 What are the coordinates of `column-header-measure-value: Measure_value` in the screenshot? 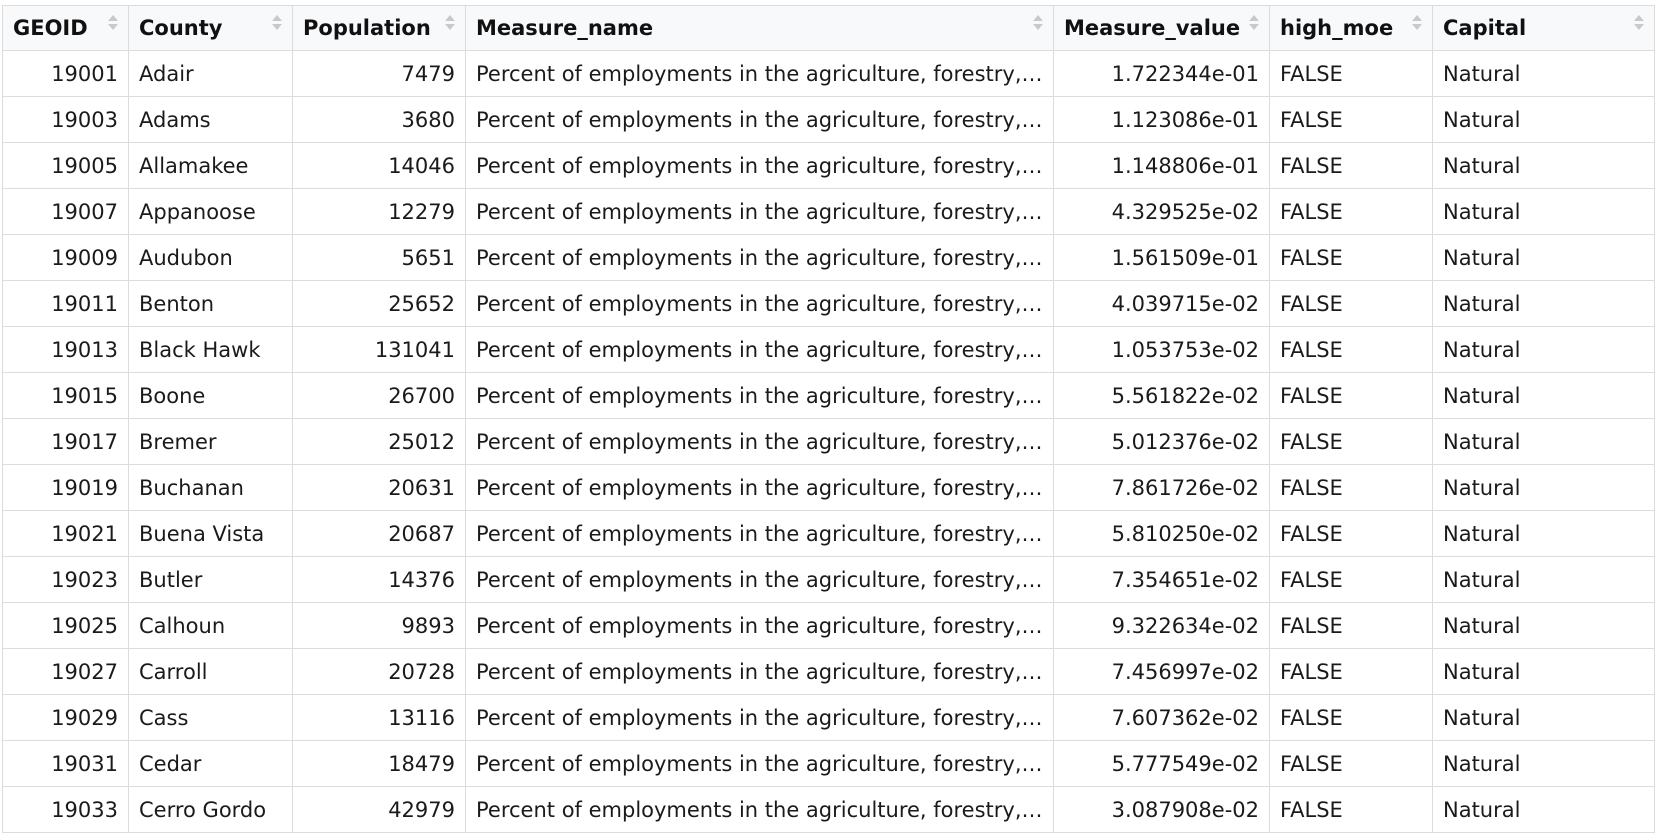 It's located at (1161, 28).